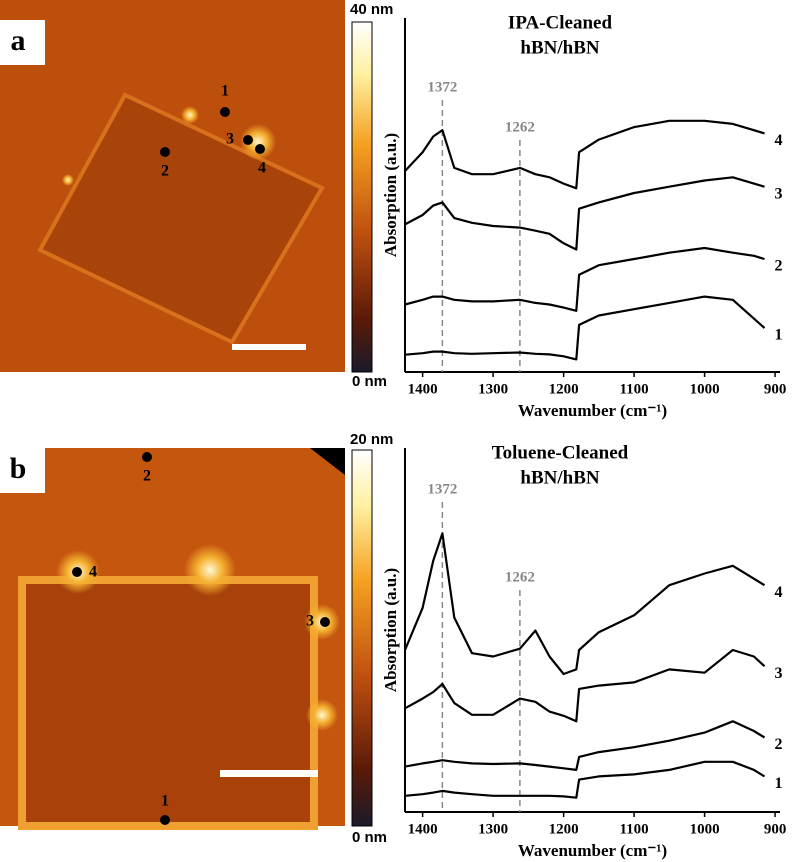  What do you see at coordinates (371, 439) in the screenshot?
I see `colorbar-max: 20 nm` at bounding box center [371, 439].